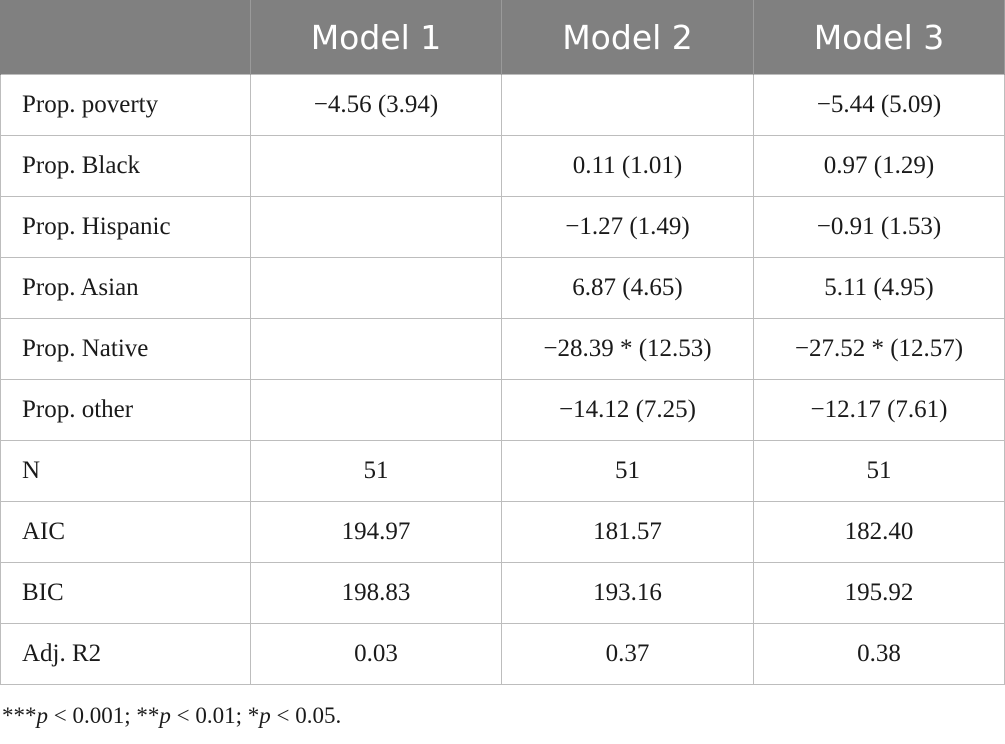  I want to click on footnote-threshold-2: < 0.01; *, so click(215, 715).